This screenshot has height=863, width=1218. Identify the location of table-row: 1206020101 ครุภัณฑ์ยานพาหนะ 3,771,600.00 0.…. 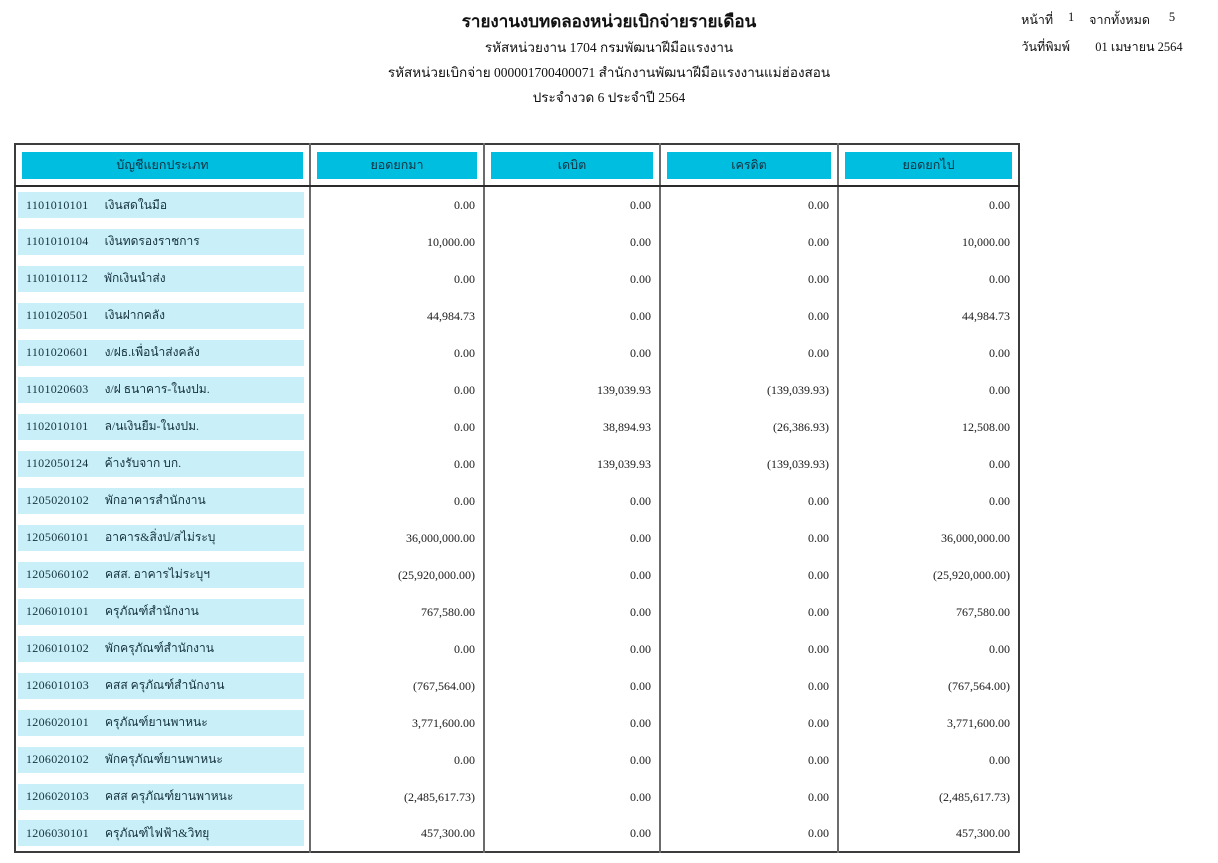
(517, 722).